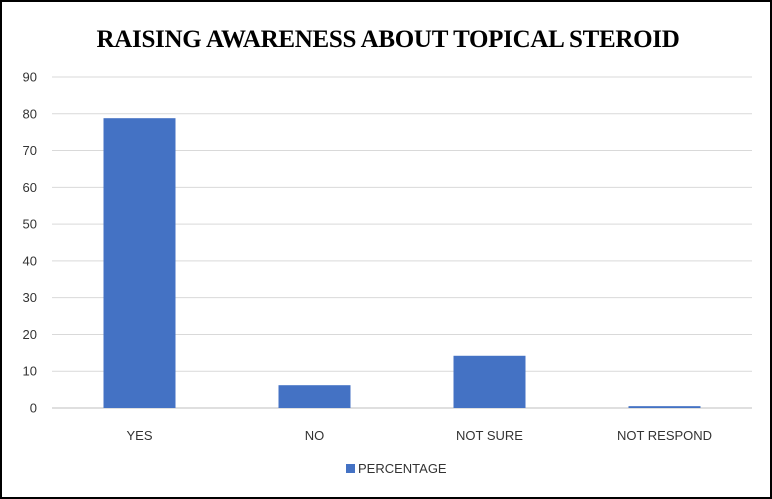 This screenshot has height=499, width=772. Describe the element at coordinates (664, 435) in the screenshot. I see `x-tick-label: NOT RESPOND` at that location.